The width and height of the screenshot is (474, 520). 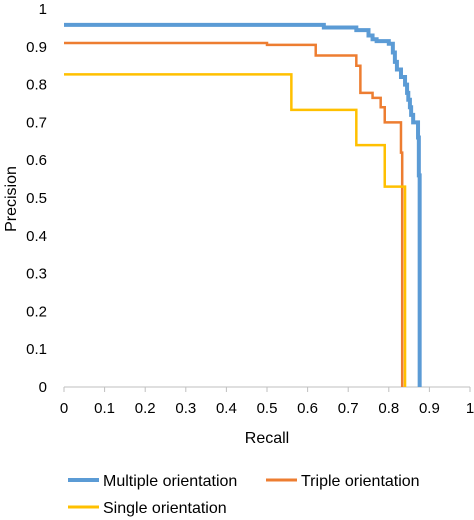 I want to click on legend-item-multiple: Multiple orientation, so click(x=152, y=481).